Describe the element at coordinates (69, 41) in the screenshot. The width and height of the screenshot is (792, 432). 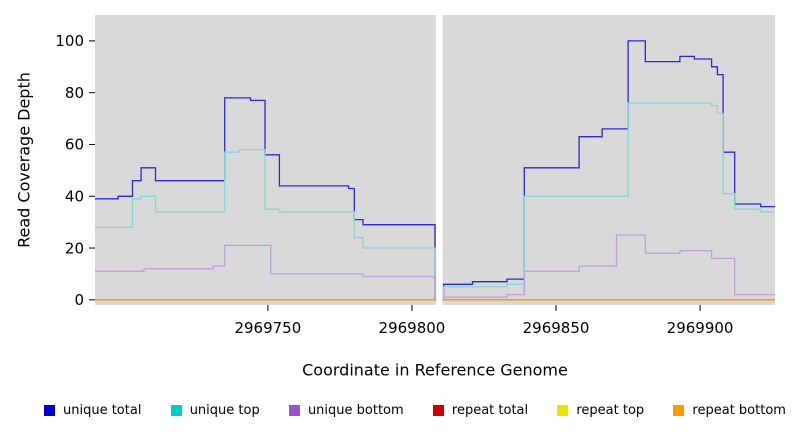
I see `y-tick-label: 100` at that location.